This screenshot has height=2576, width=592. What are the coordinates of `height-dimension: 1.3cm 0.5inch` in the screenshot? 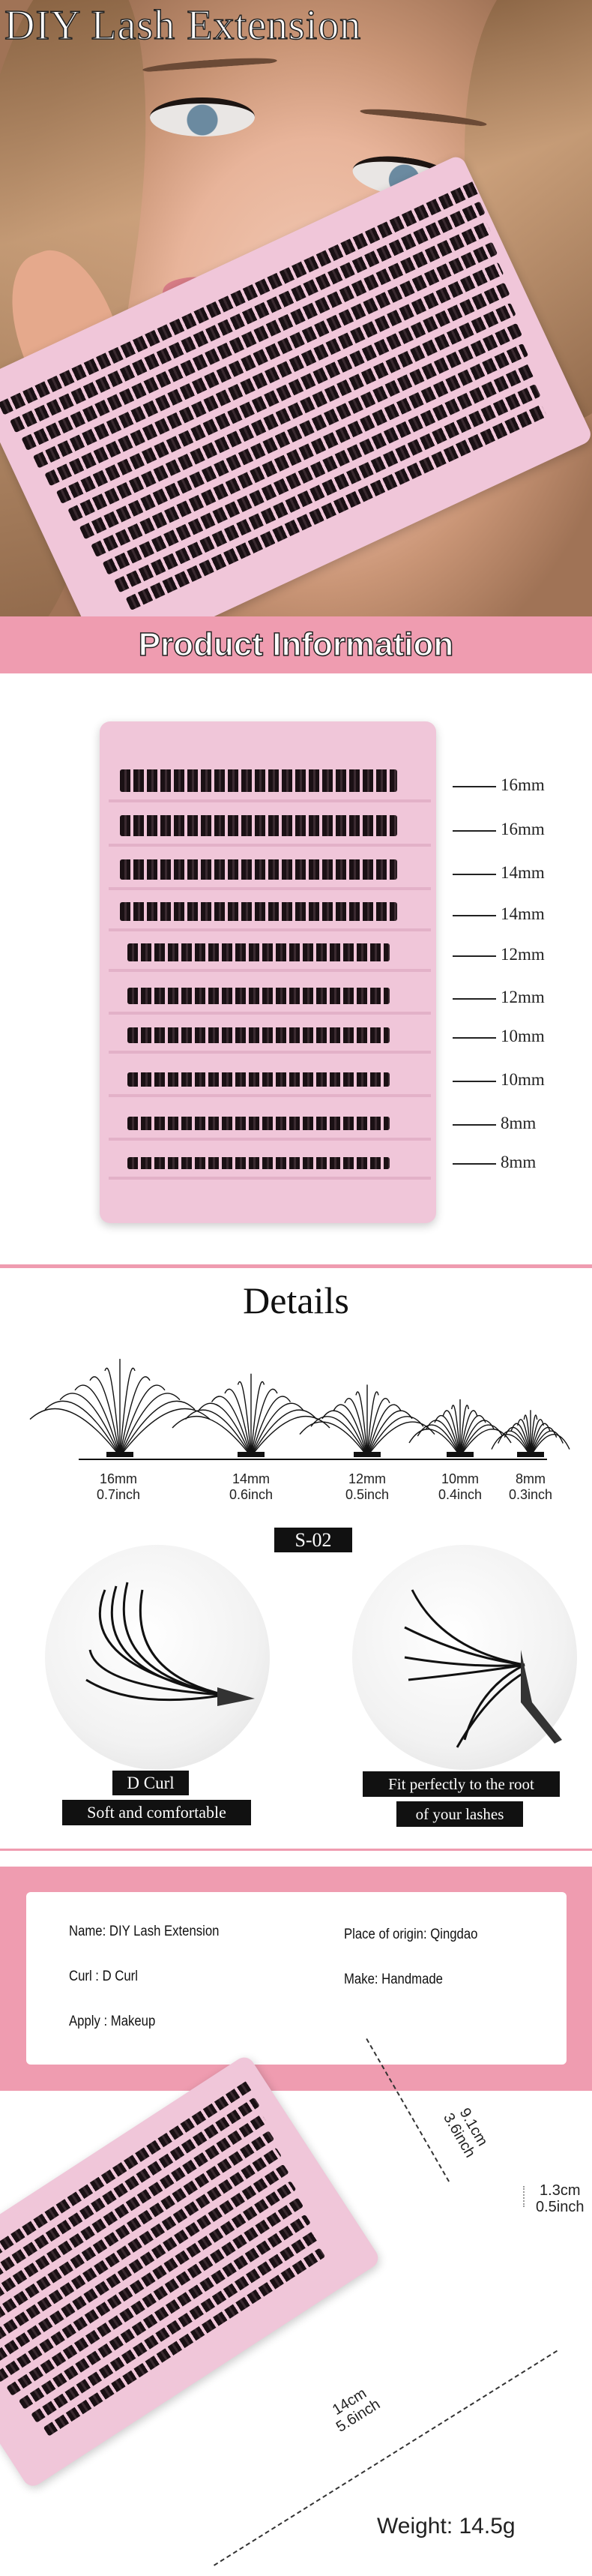 It's located at (560, 2199).